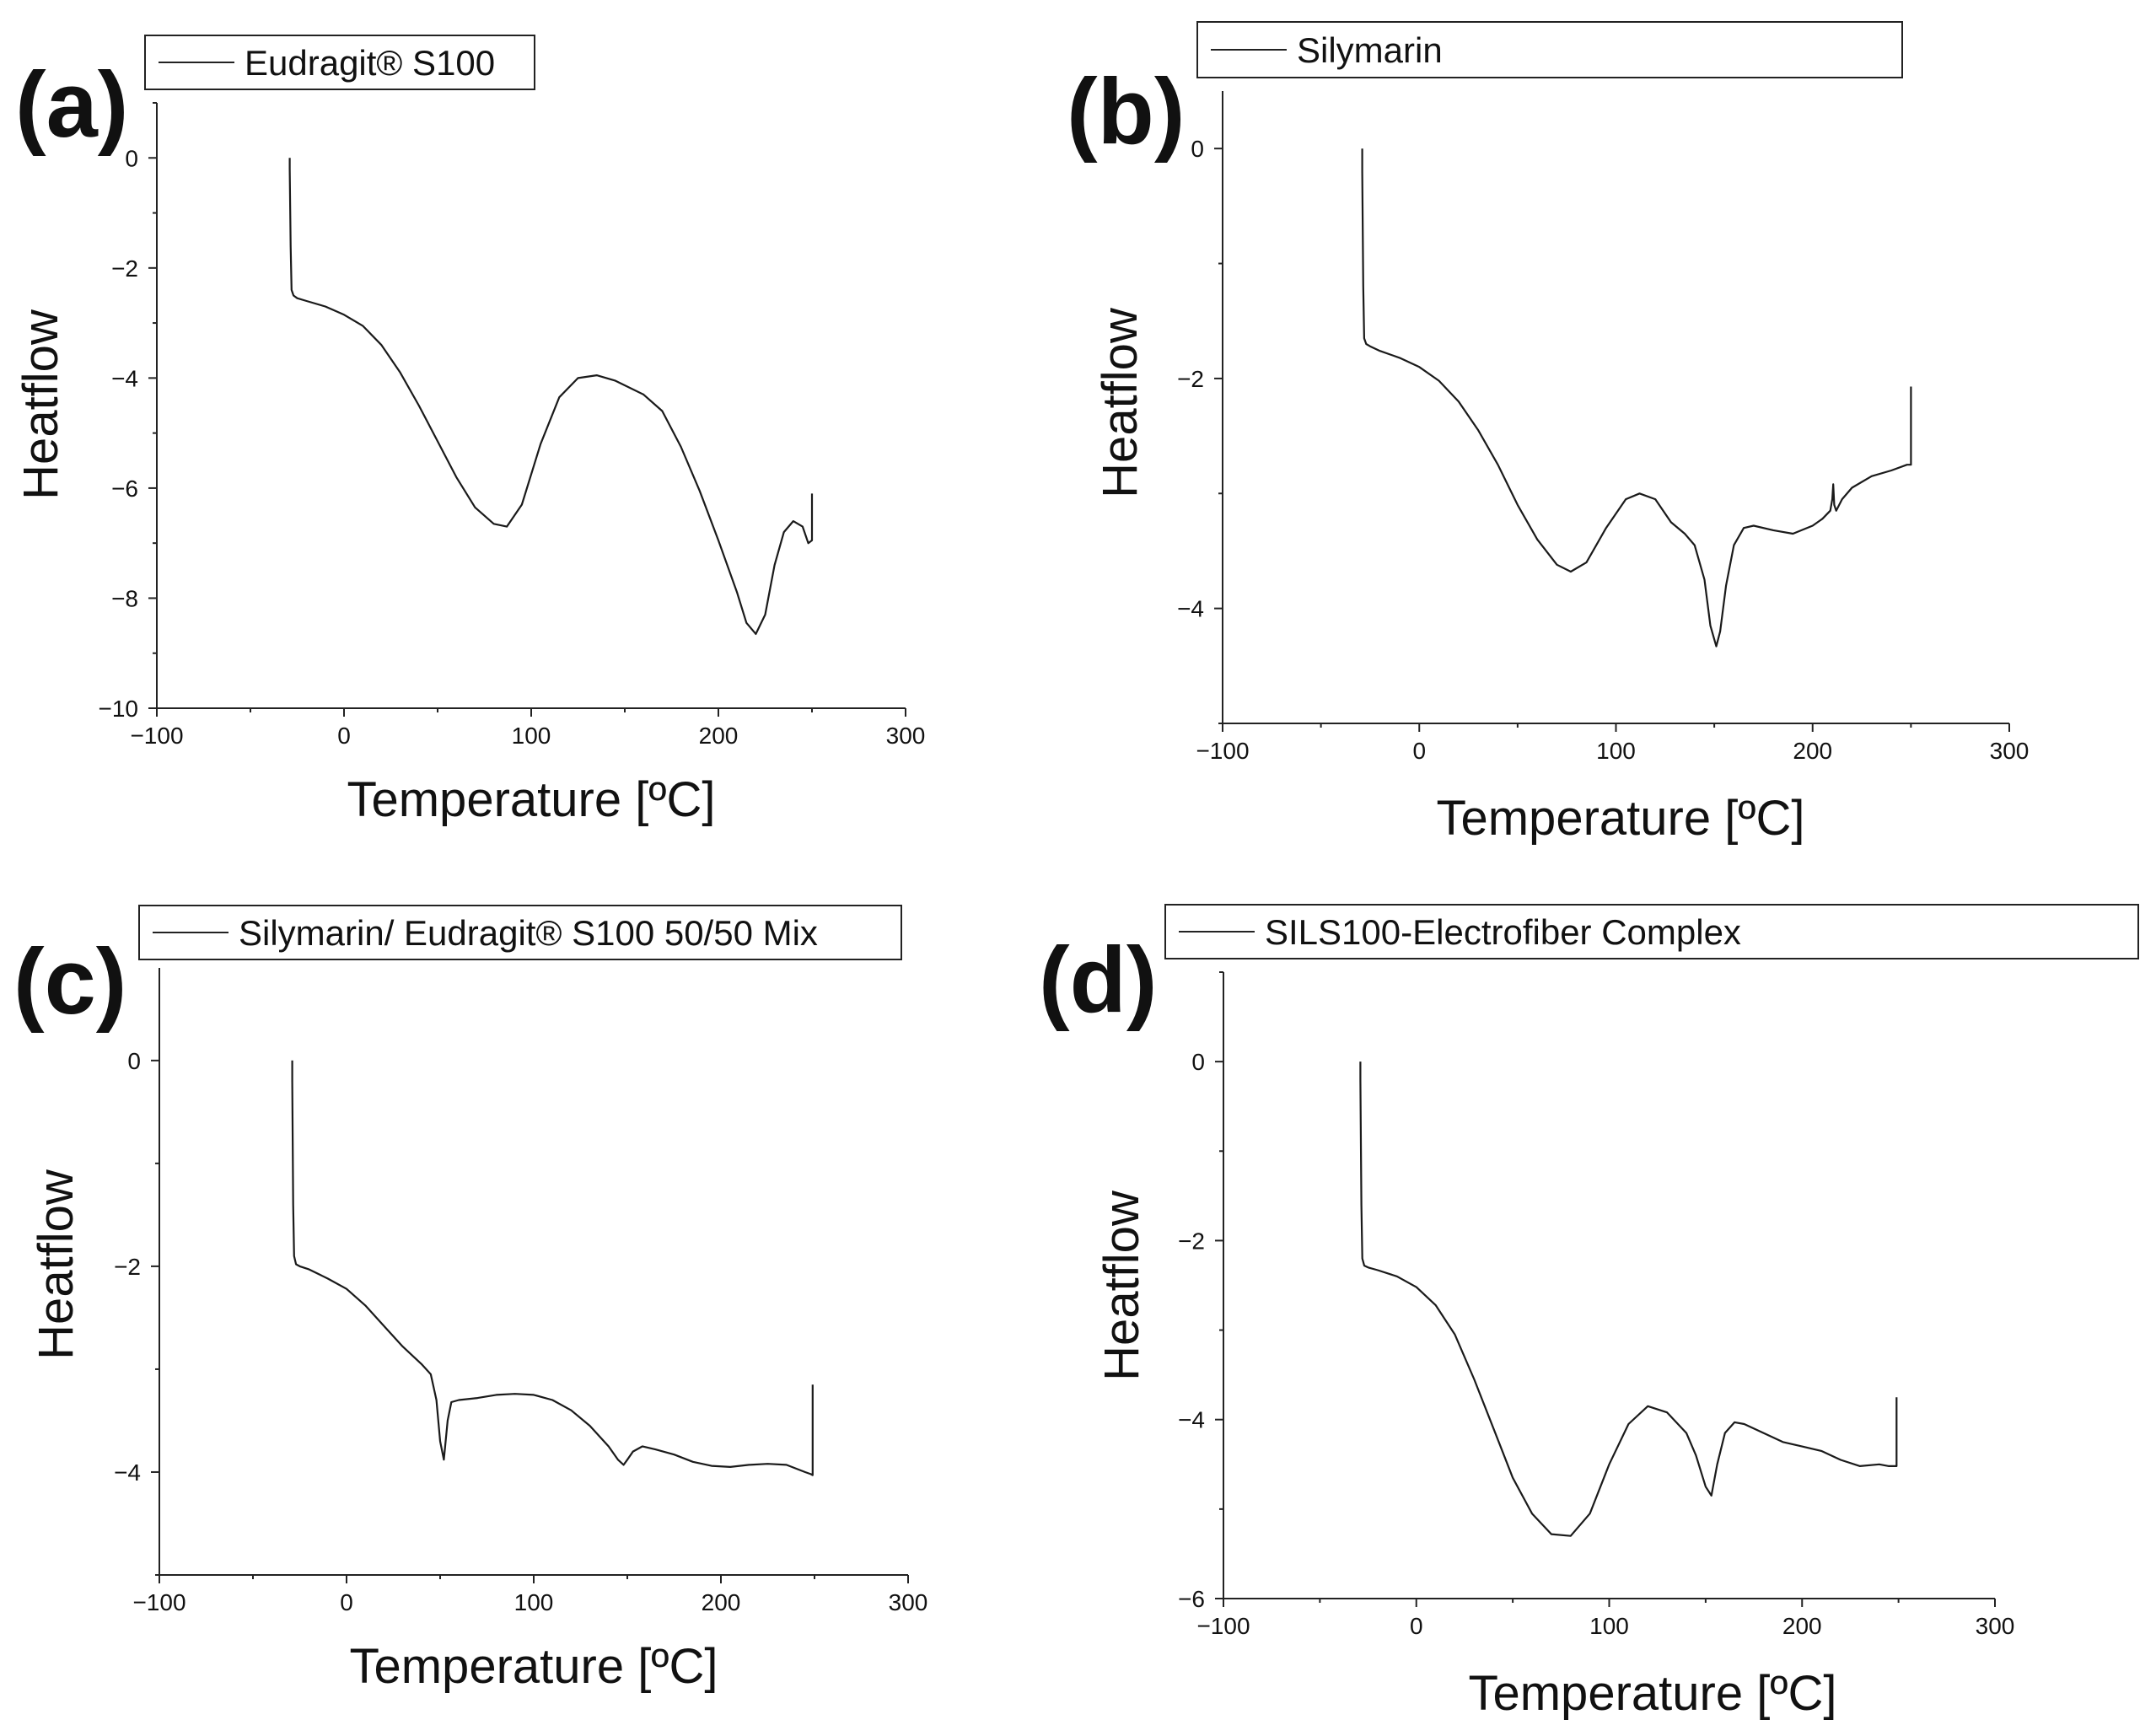 The width and height of the screenshot is (2156, 1736). What do you see at coordinates (370, 63) in the screenshot?
I see `legend-label: Eudragit® S100` at bounding box center [370, 63].